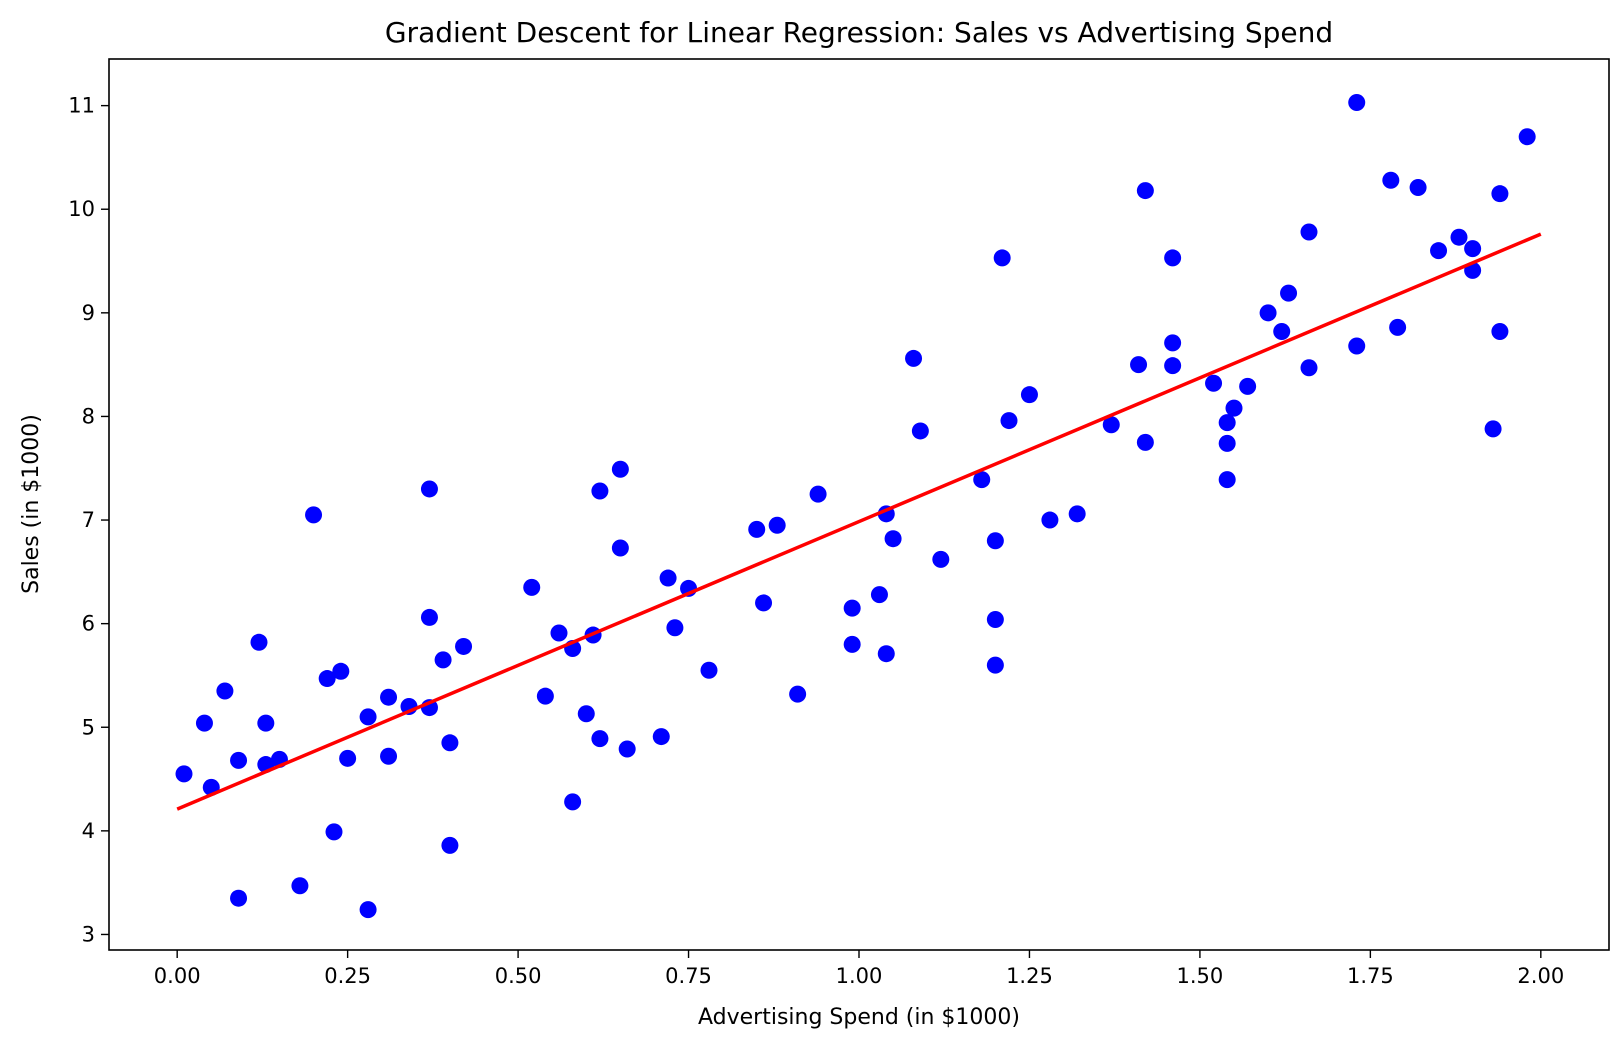 This screenshot has width=1615, height=1046. What do you see at coordinates (1200, 976) in the screenshot?
I see `x-tick-label: 1.50` at bounding box center [1200, 976].